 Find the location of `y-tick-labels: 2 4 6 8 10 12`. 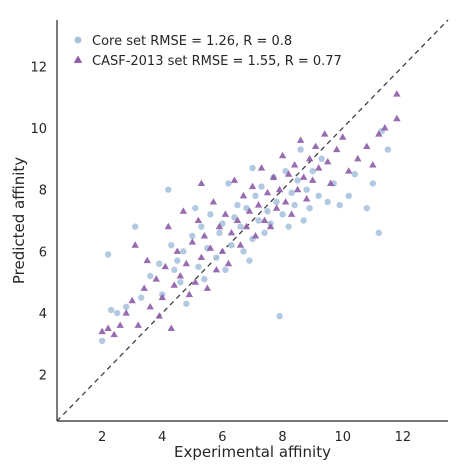

y-tick-labels: 2 4 6 8 10 12 is located at coordinates (38, 221).